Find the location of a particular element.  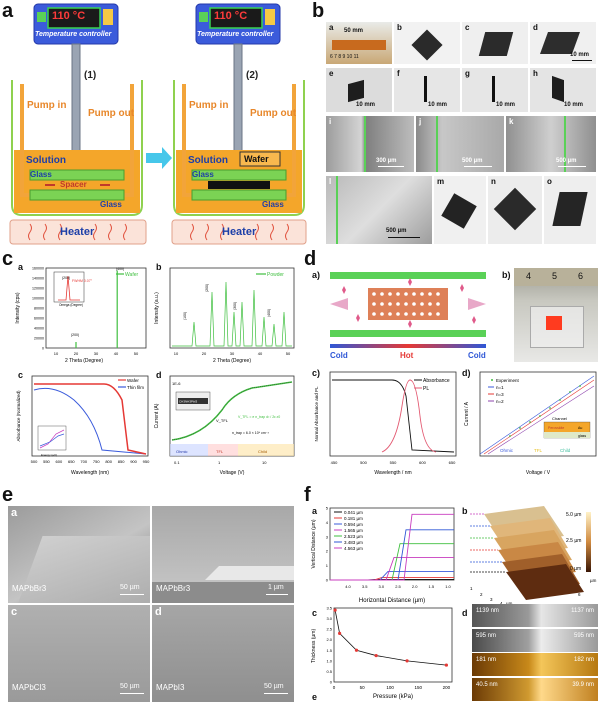

f-a-xtick: 3.5 is located at coordinates (365, 586).